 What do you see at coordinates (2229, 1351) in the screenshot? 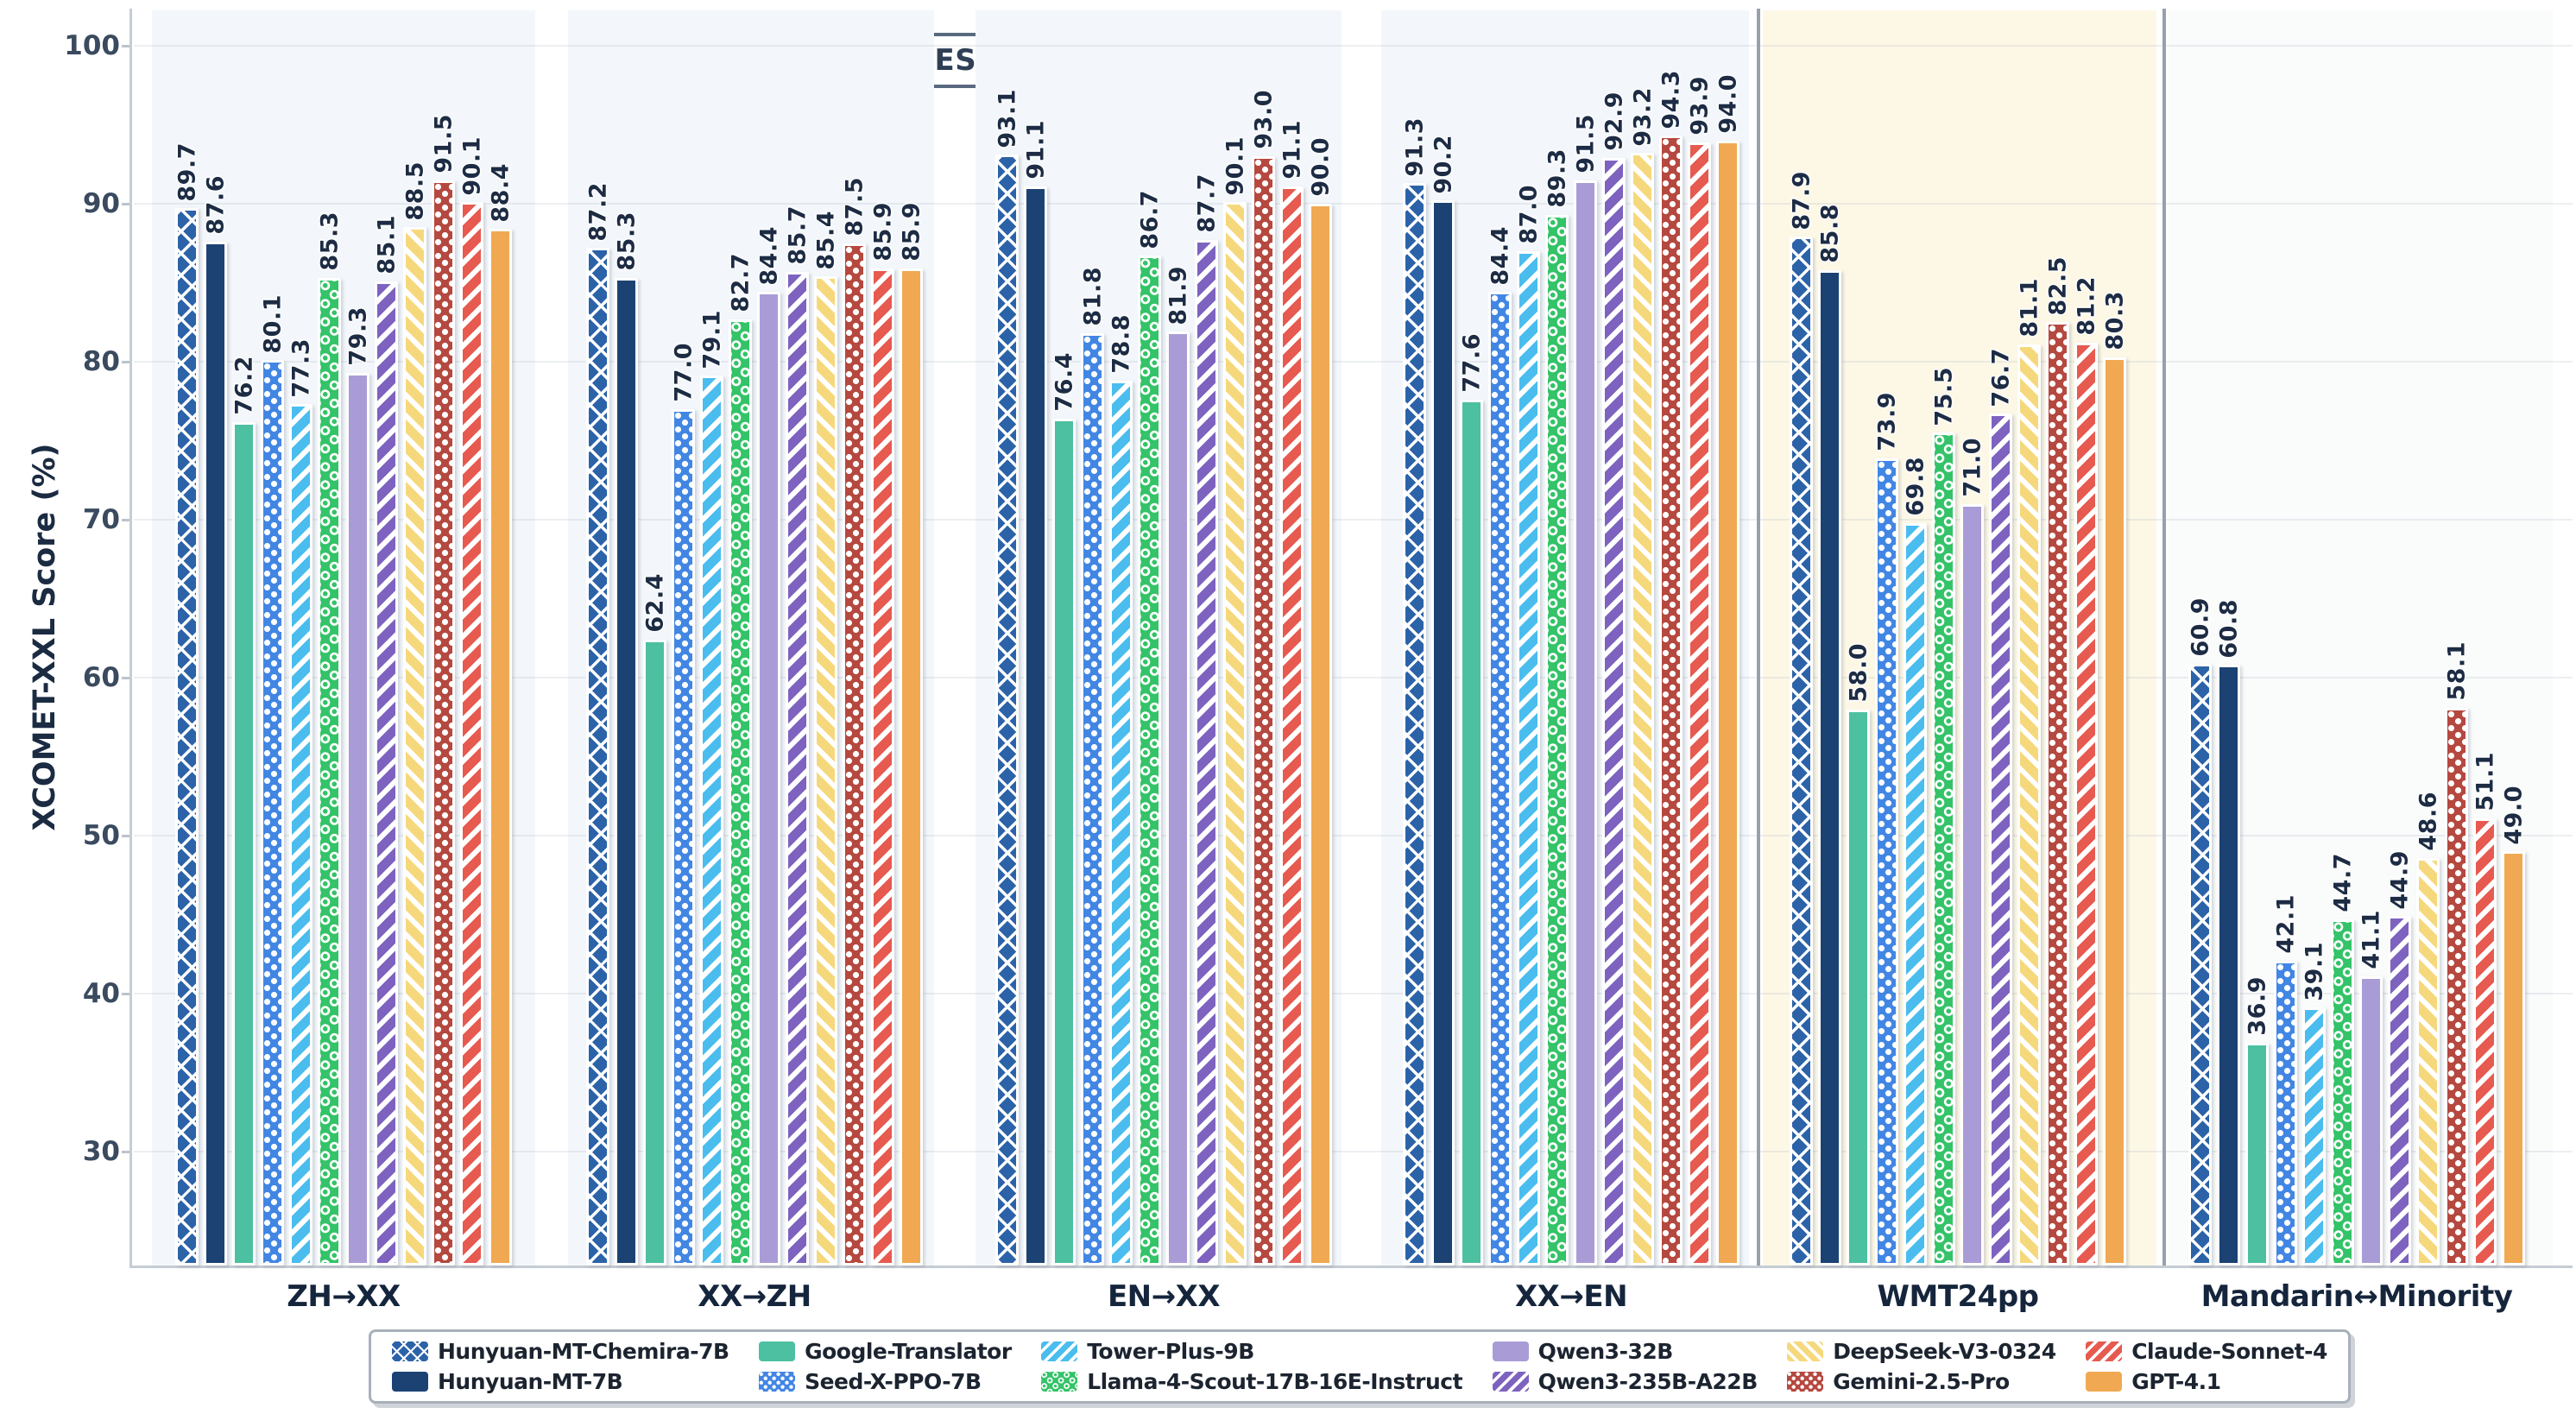
I see `legend-item-label: Claude-Sonnet-4` at bounding box center [2229, 1351].